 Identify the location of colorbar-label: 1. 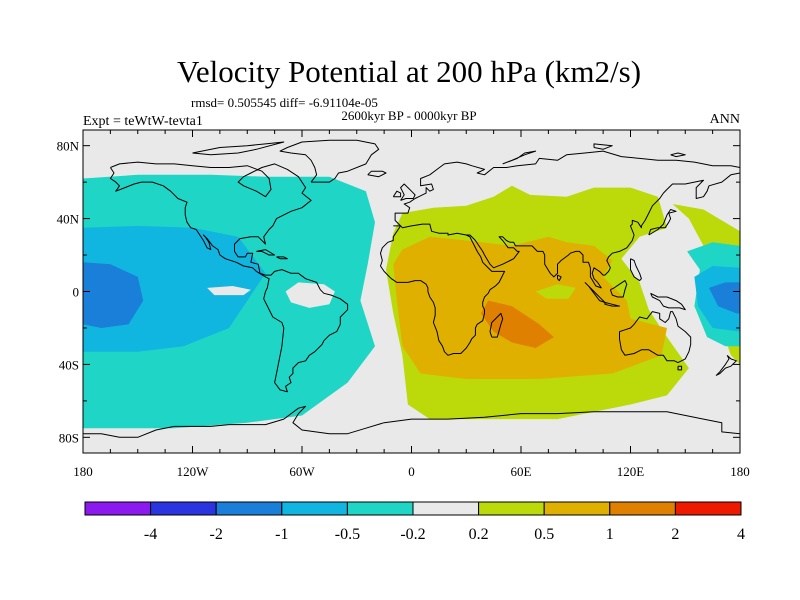
(610, 534).